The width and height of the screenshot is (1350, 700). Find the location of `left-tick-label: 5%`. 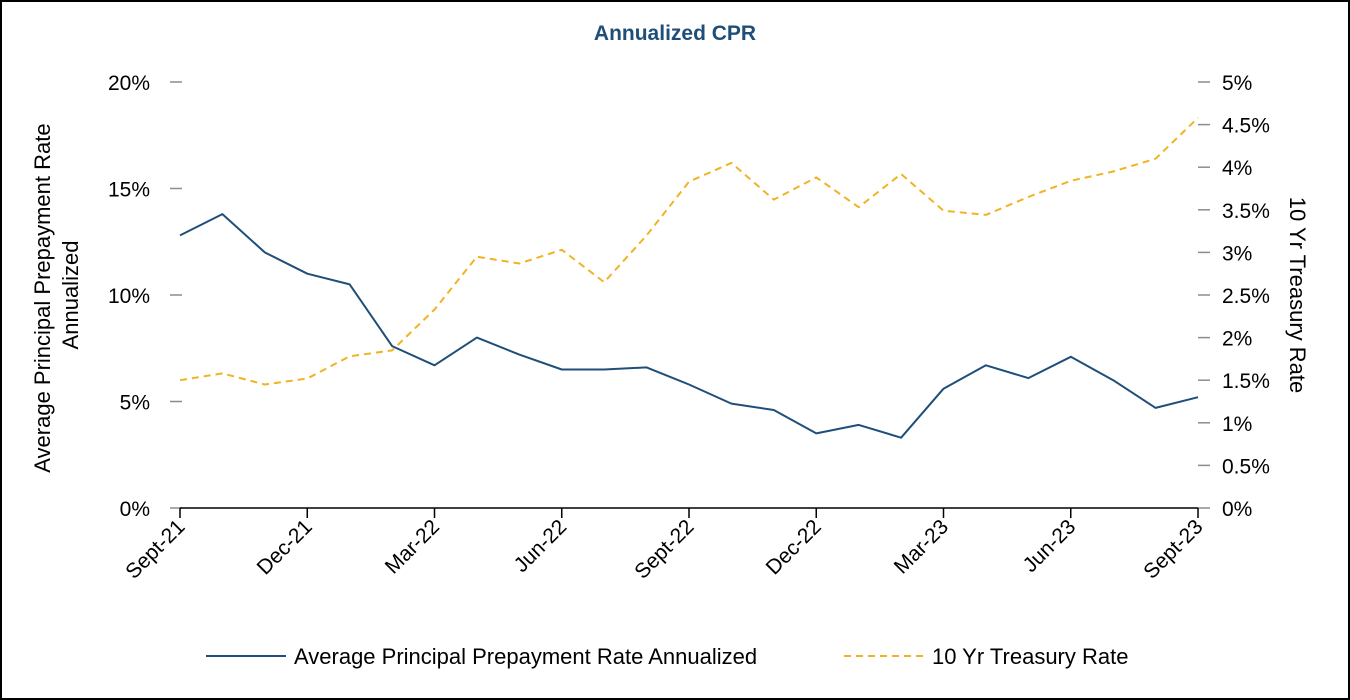

left-tick-label: 5% is located at coordinates (135, 403).